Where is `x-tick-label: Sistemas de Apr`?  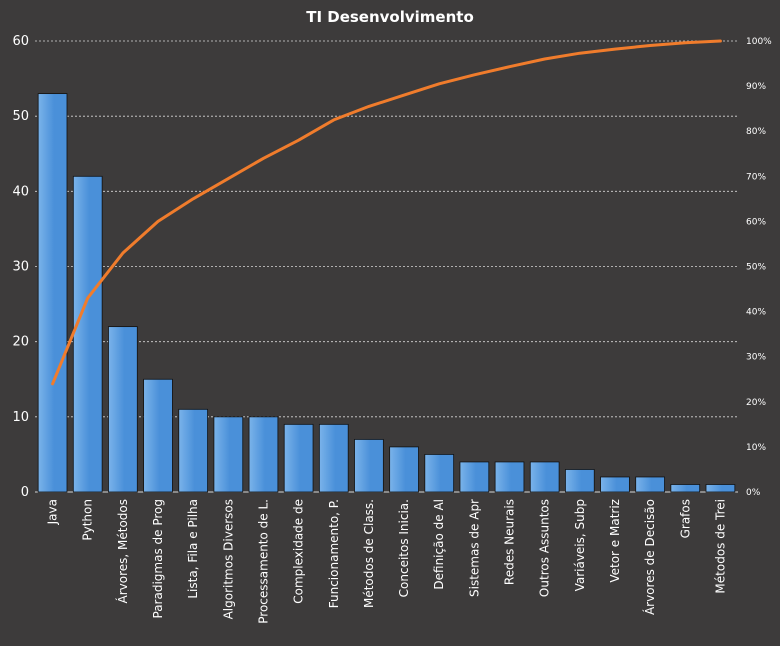
x-tick-label: Sistemas de Apr is located at coordinates (474, 548).